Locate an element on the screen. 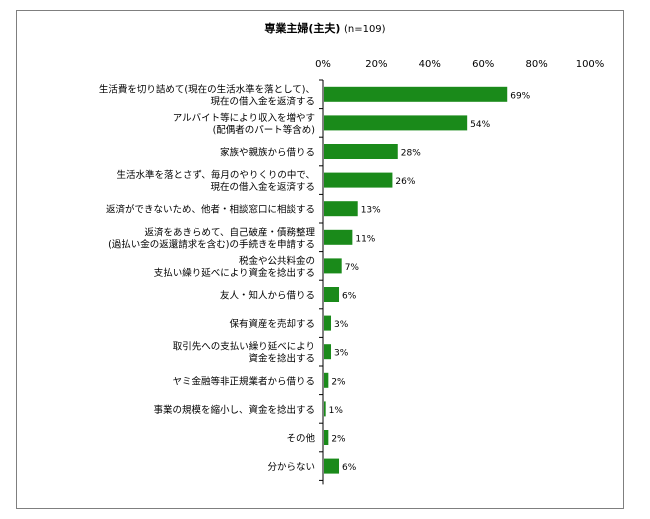 This screenshot has width=650, height=519. x-tick-label: 100% is located at coordinates (590, 64).